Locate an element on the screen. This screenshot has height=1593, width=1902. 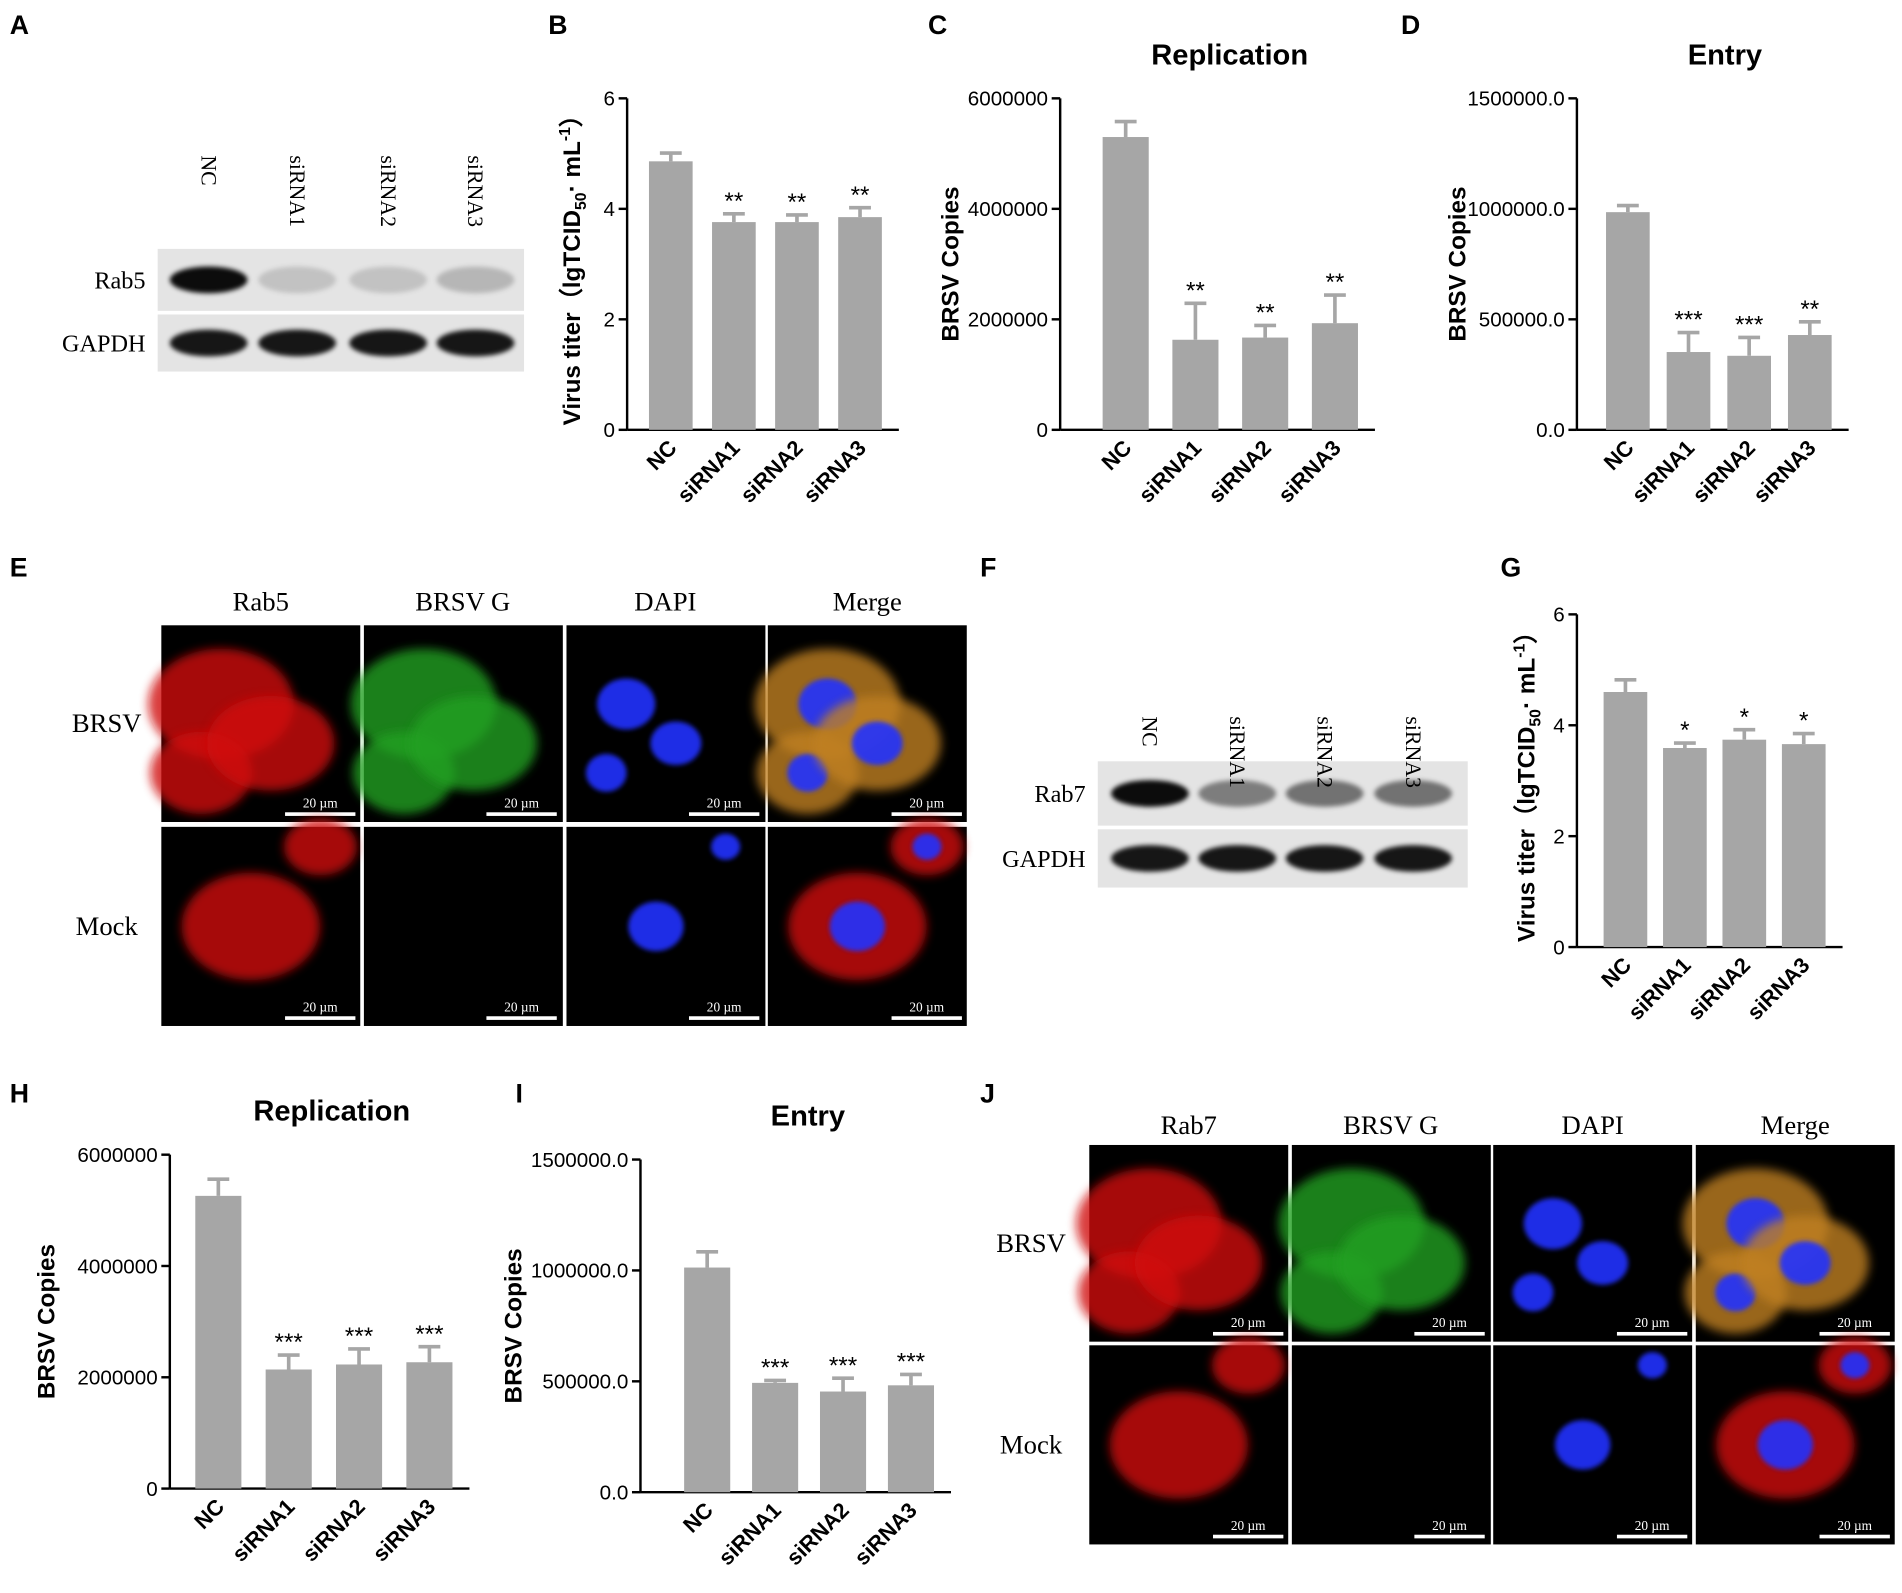
row-label: Mock is located at coordinates (1031, 1444).